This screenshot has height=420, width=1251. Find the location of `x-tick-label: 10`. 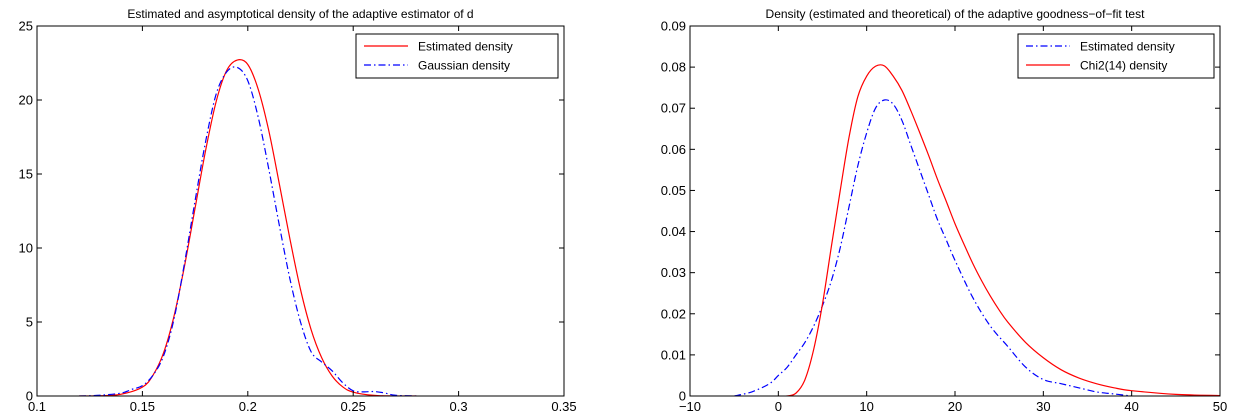

x-tick-label: 10 is located at coordinates (866, 406).